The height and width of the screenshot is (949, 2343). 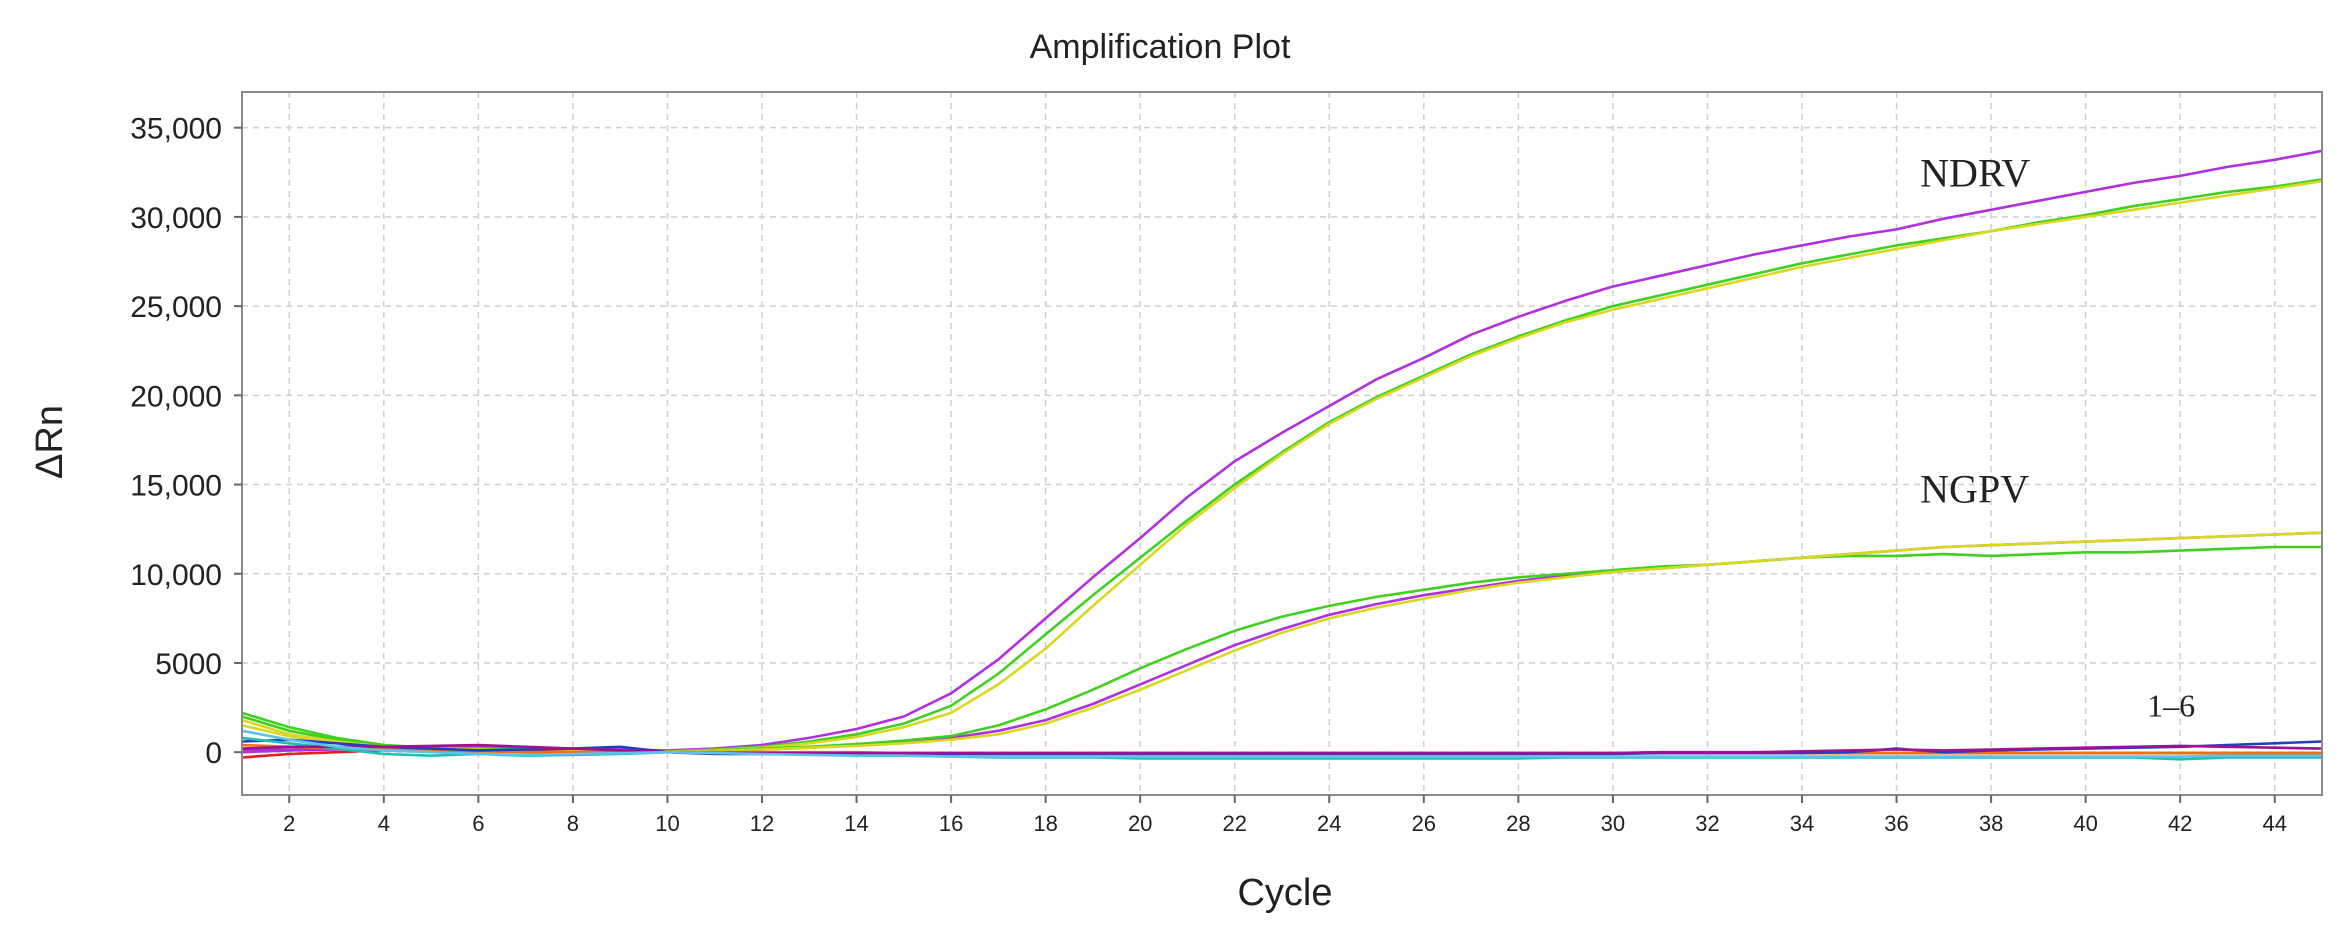 What do you see at coordinates (1140, 823) in the screenshot?
I see `x-tick-label: 20` at bounding box center [1140, 823].